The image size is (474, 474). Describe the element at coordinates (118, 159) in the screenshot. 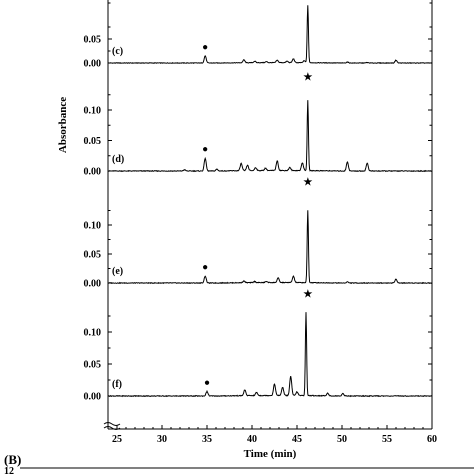

I see `panel-label-d: (d)` at that location.